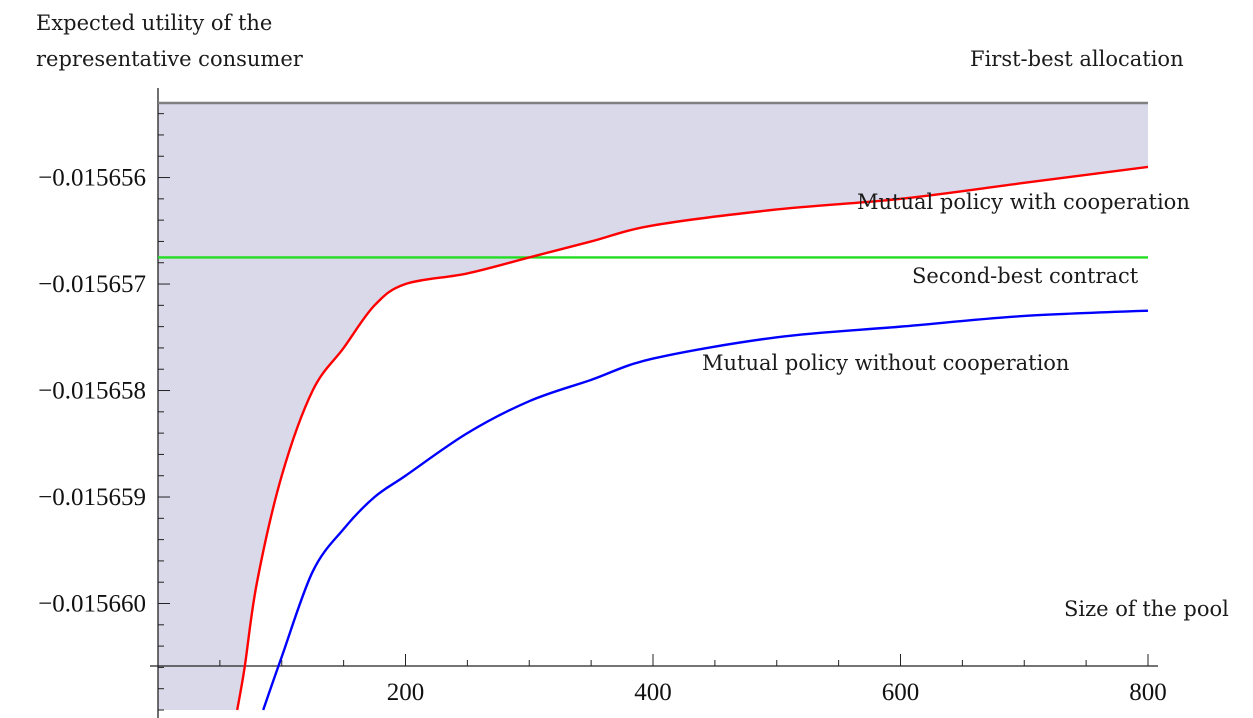 This screenshot has height=718, width=1253. I want to click on y-tick-label: −0.015657, so click(92, 284).